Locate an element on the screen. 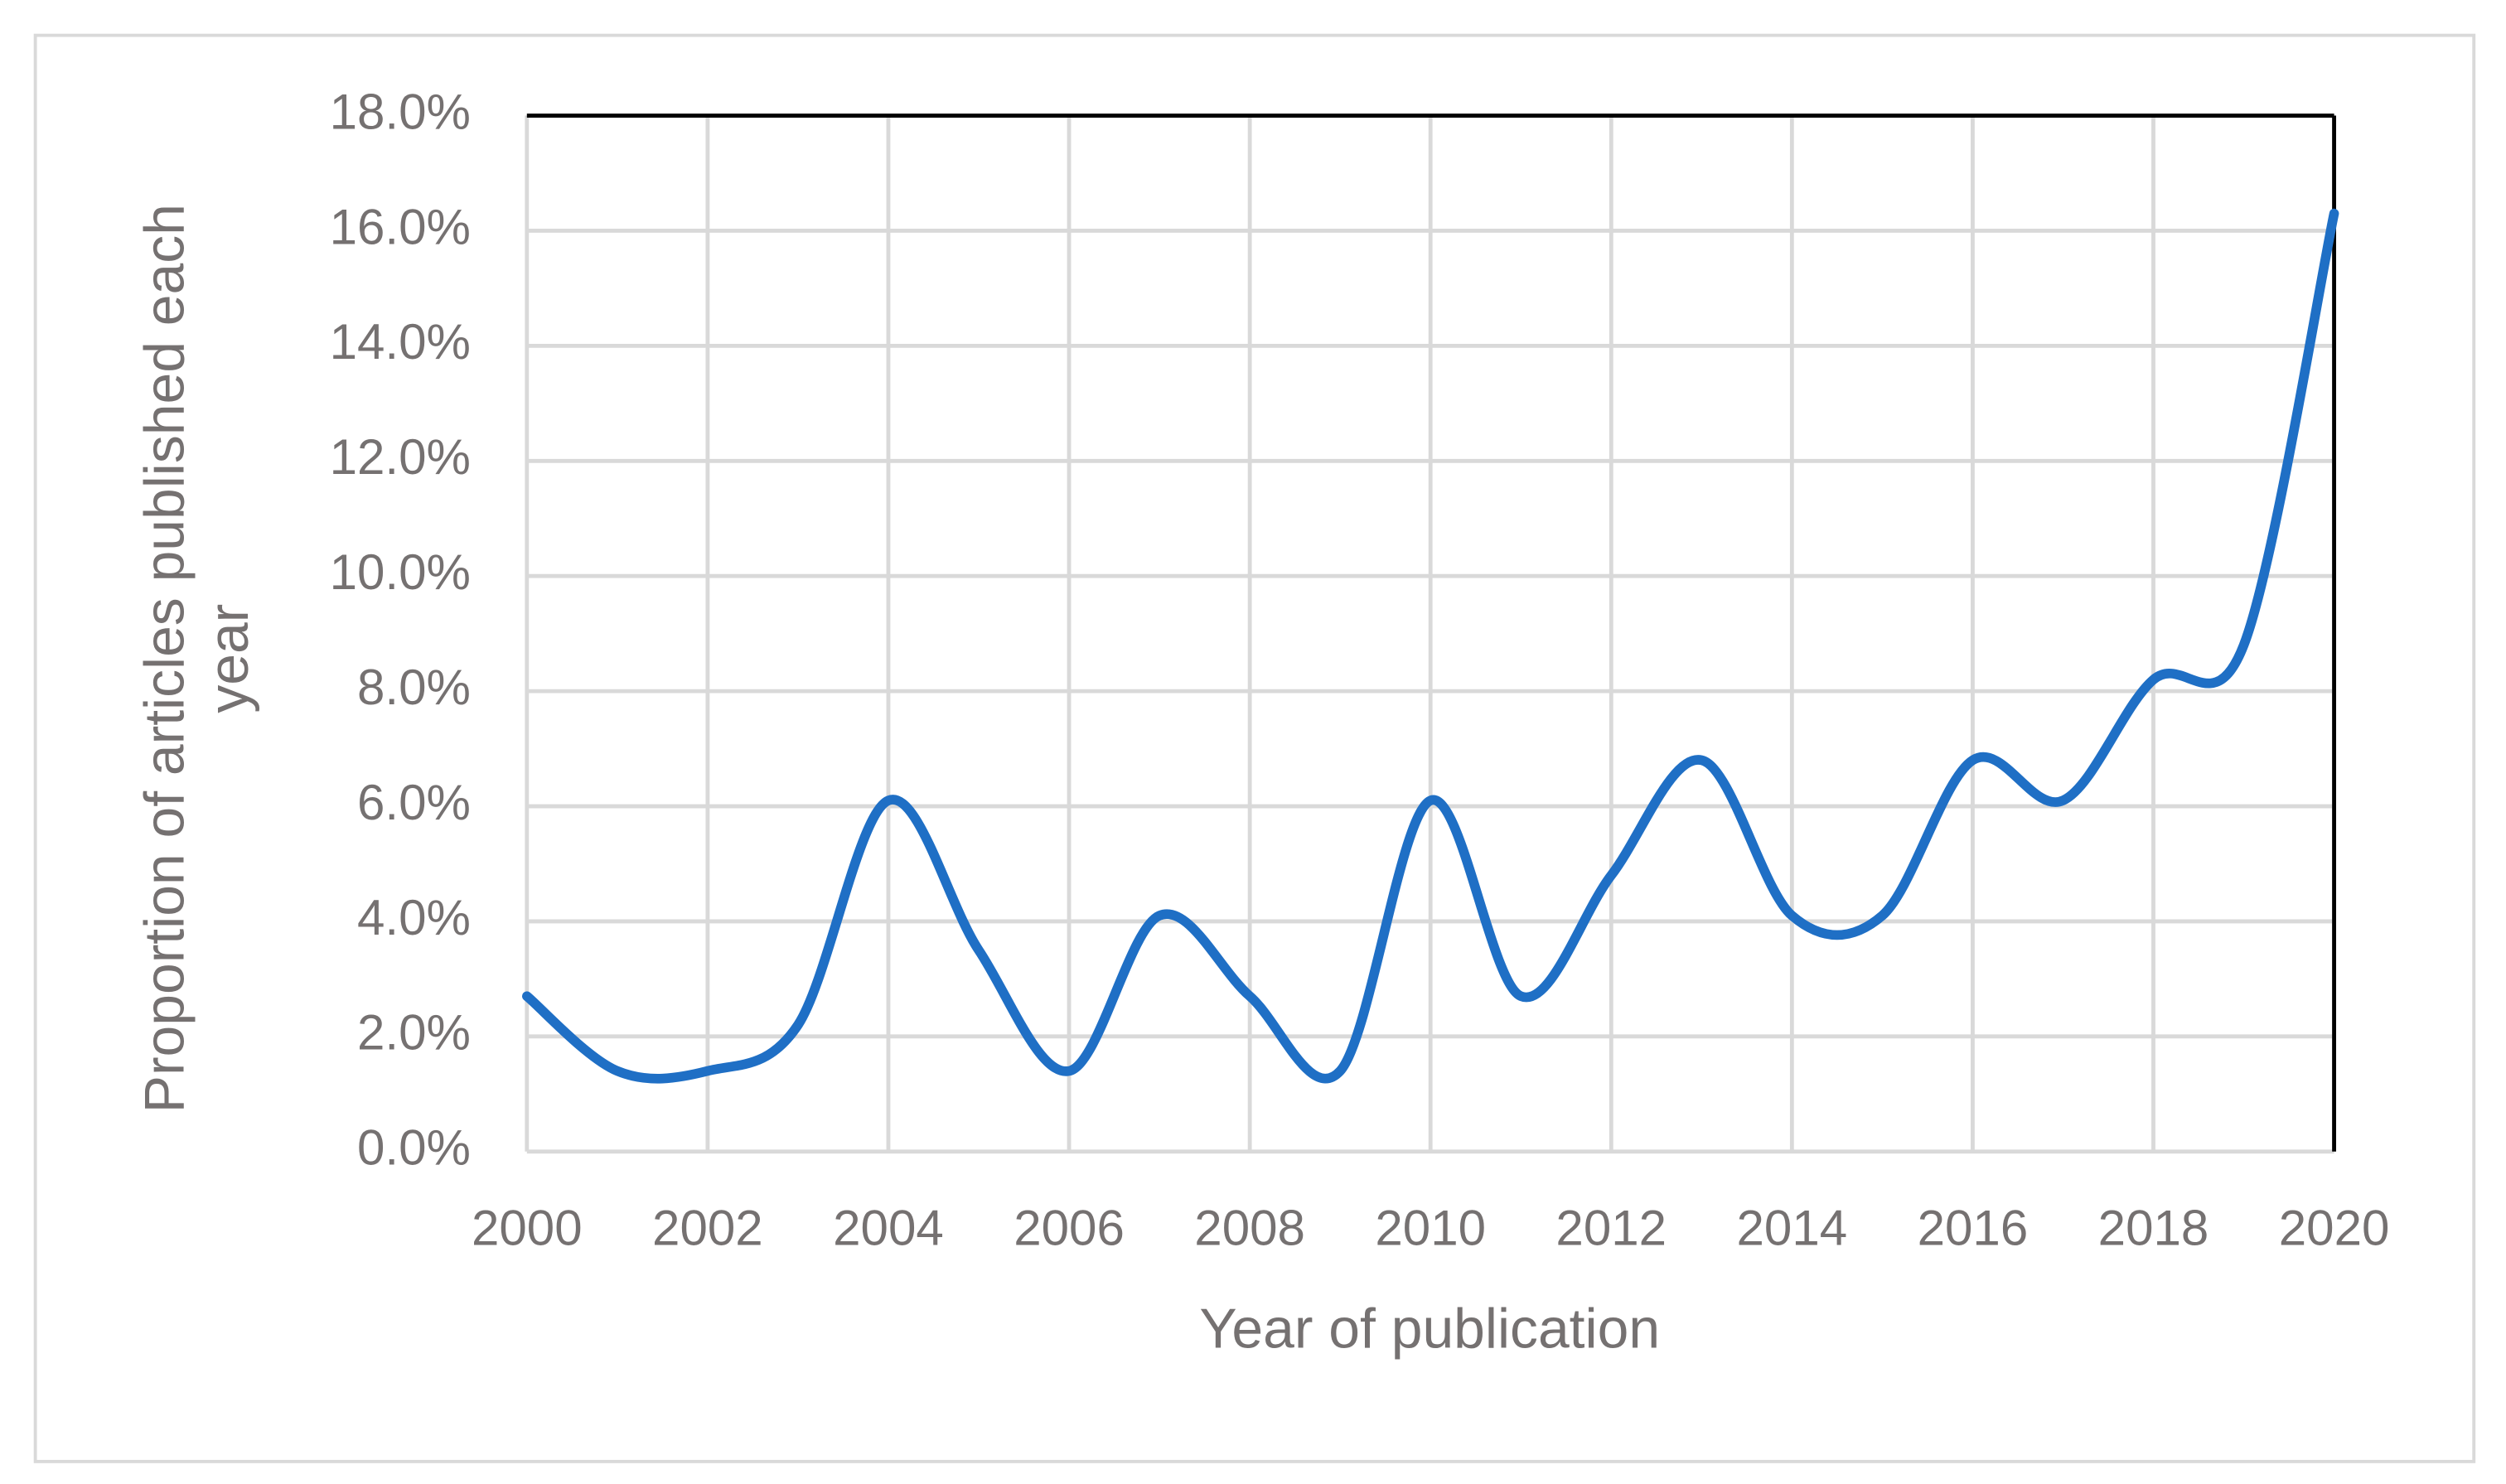 The image size is (2506, 1484). y-tick-label: 18.0% is located at coordinates (401, 111).